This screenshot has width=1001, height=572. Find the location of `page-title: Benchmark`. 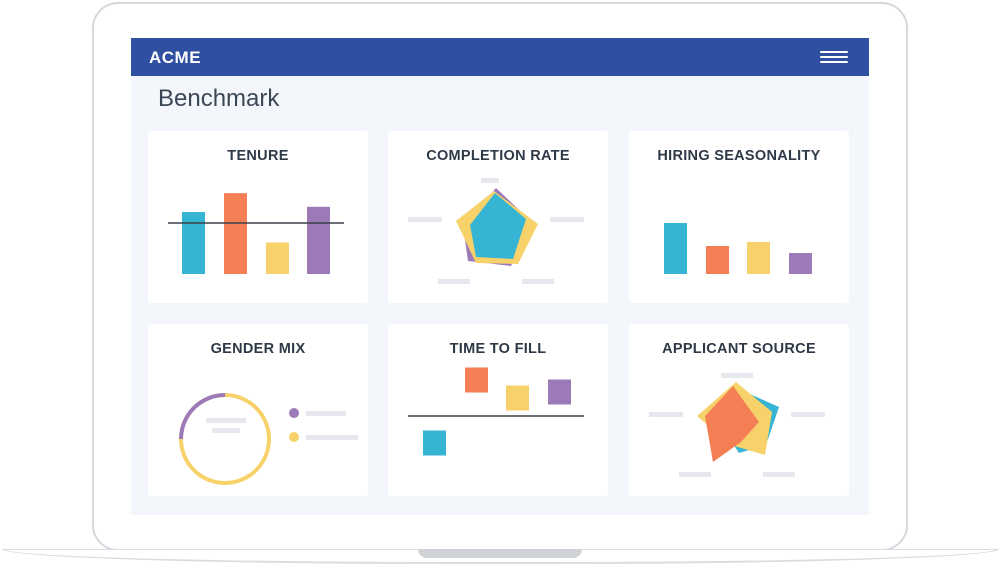

page-title: Benchmark is located at coordinates (219, 98).